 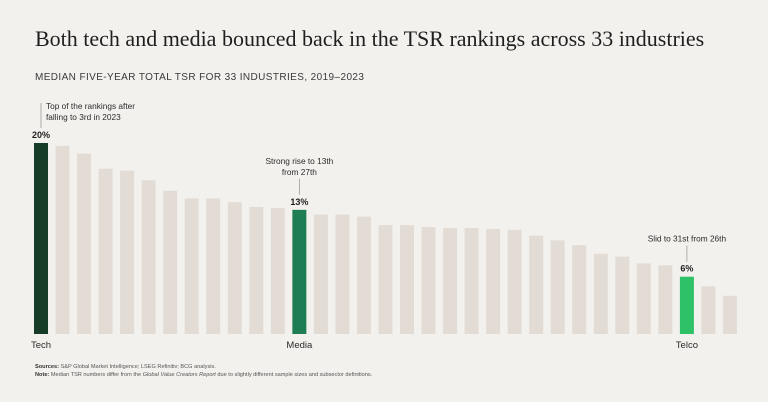 I want to click on annotation-tech-1: Top of the rankings after, so click(x=90, y=106).